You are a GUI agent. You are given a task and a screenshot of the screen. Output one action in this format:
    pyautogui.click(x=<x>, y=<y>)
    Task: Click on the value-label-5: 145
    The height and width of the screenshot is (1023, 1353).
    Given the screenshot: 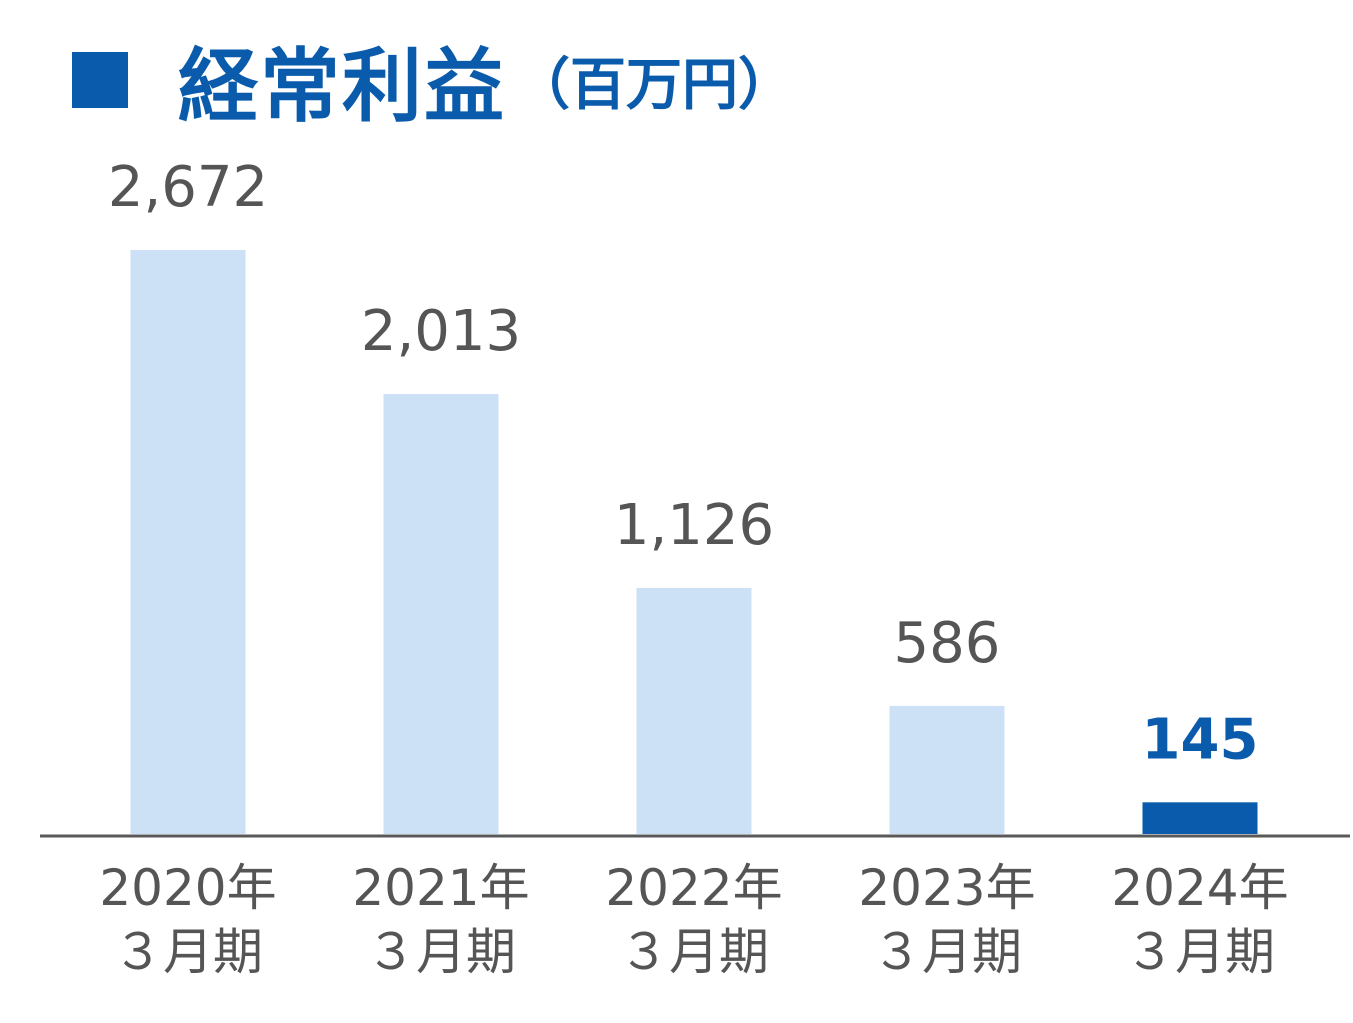 What is the action you would take?
    pyautogui.click(x=1200, y=739)
    